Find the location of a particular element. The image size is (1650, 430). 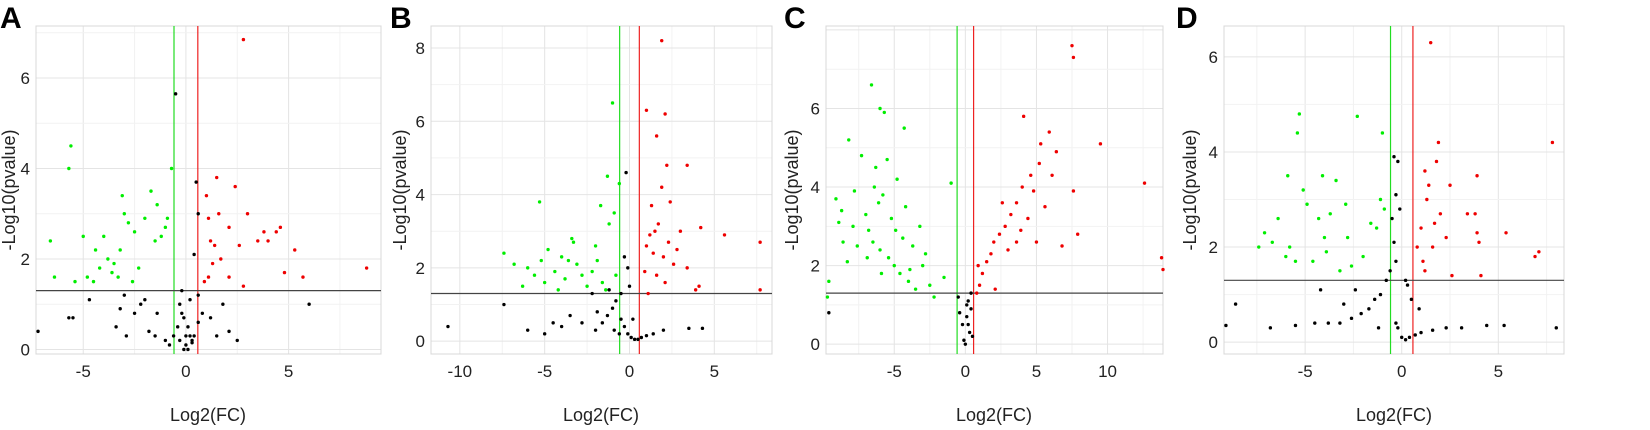

x-tick-label: -5 is located at coordinates (1305, 371).